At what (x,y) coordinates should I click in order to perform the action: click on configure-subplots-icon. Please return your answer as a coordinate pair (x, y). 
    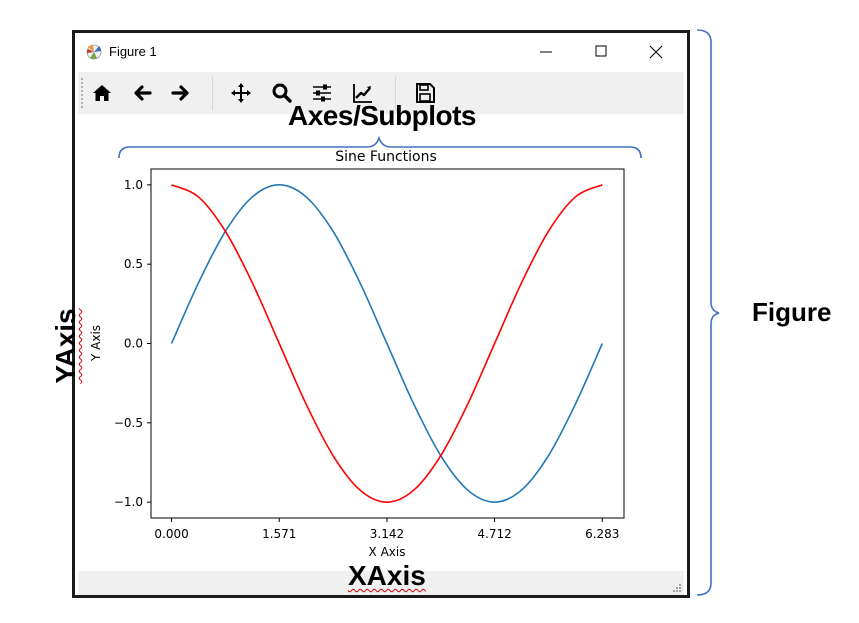
    Looking at the image, I should click on (322, 93).